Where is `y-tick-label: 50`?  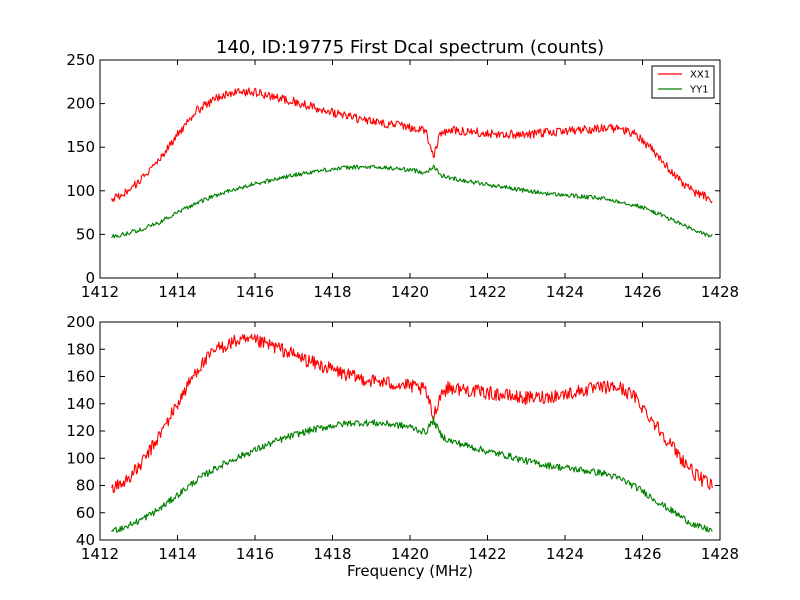 y-tick-label: 50 is located at coordinates (85, 234).